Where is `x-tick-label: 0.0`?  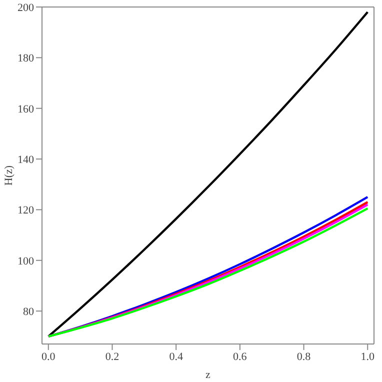 x-tick-label: 0.0 is located at coordinates (49, 356).